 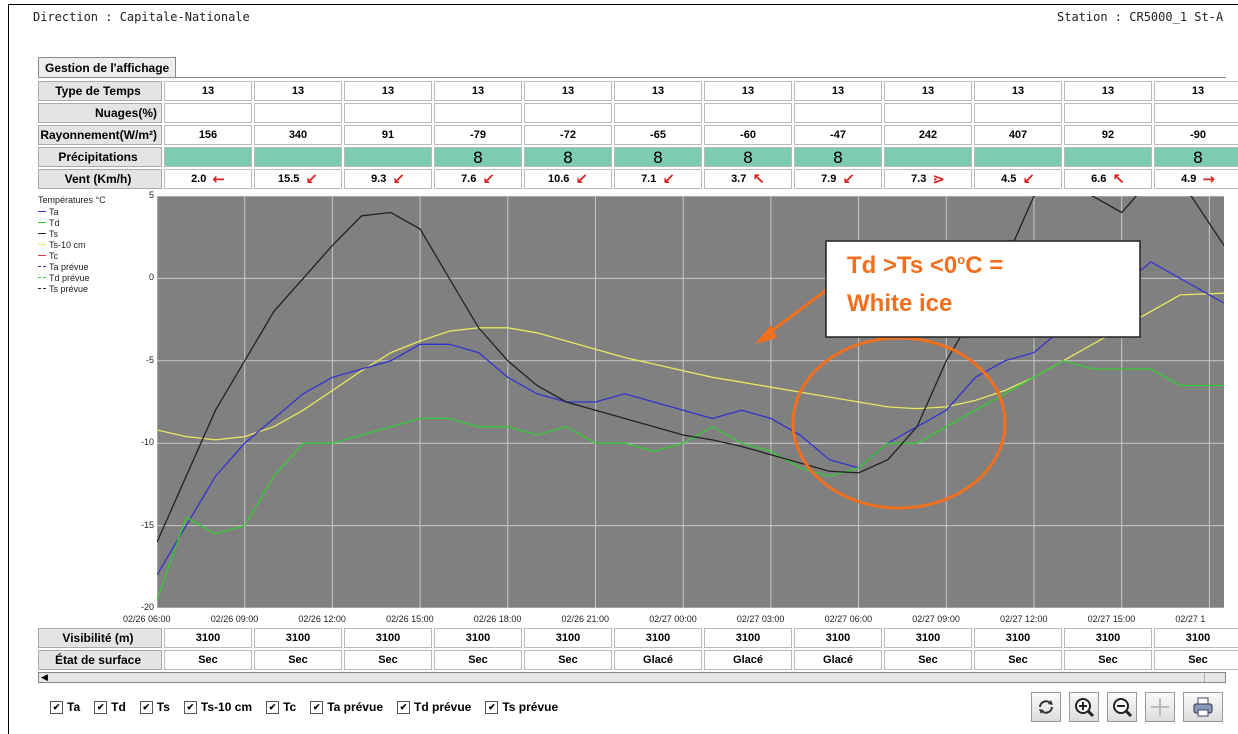 I want to click on wind-cell: 10.6 ↙, so click(x=568, y=179).